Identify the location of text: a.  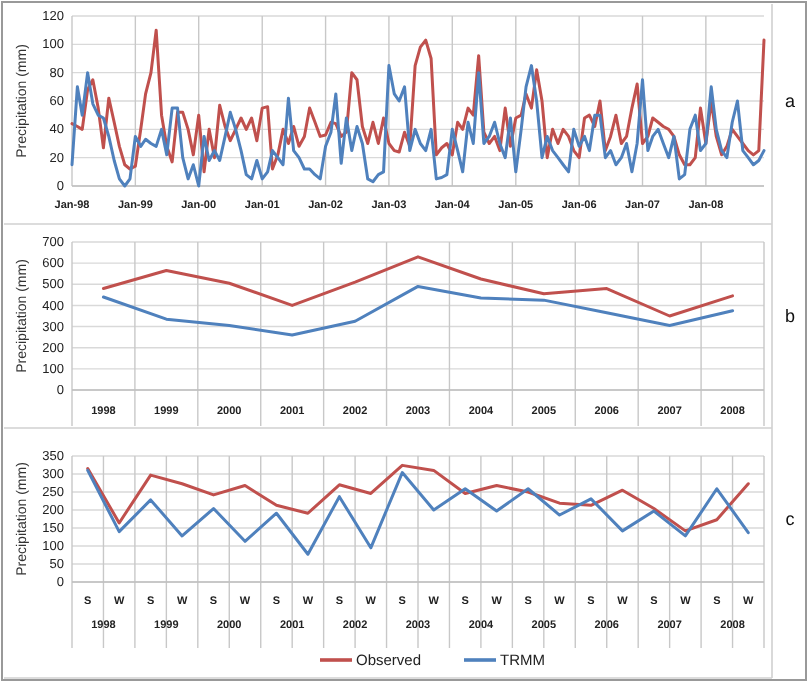
(790, 100).